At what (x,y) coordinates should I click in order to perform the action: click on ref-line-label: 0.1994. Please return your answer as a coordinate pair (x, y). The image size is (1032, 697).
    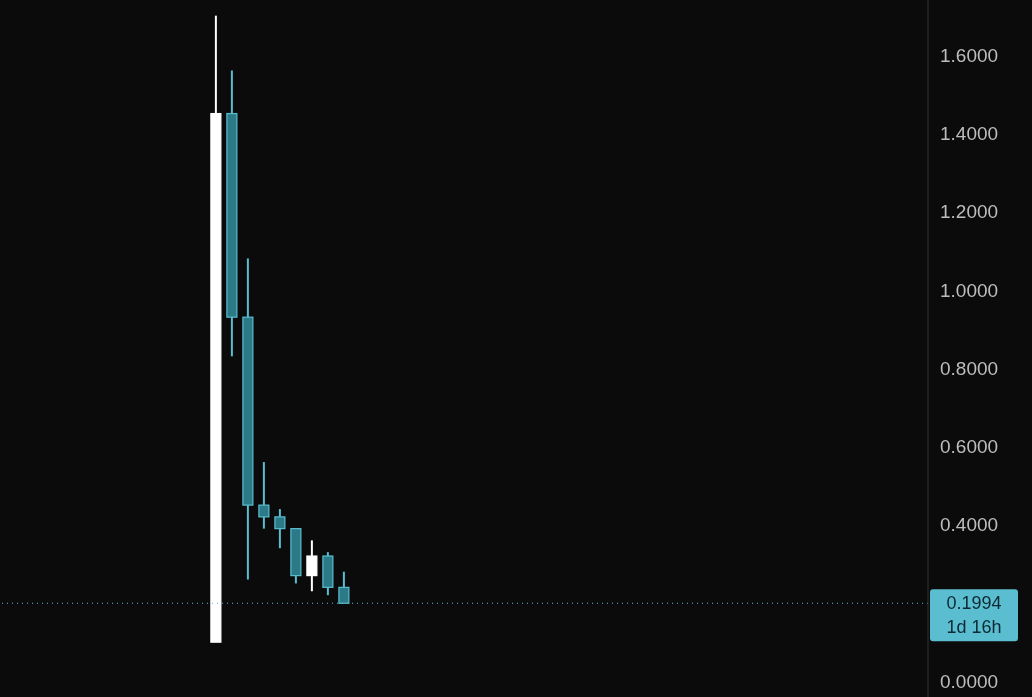
    Looking at the image, I should click on (974, 603).